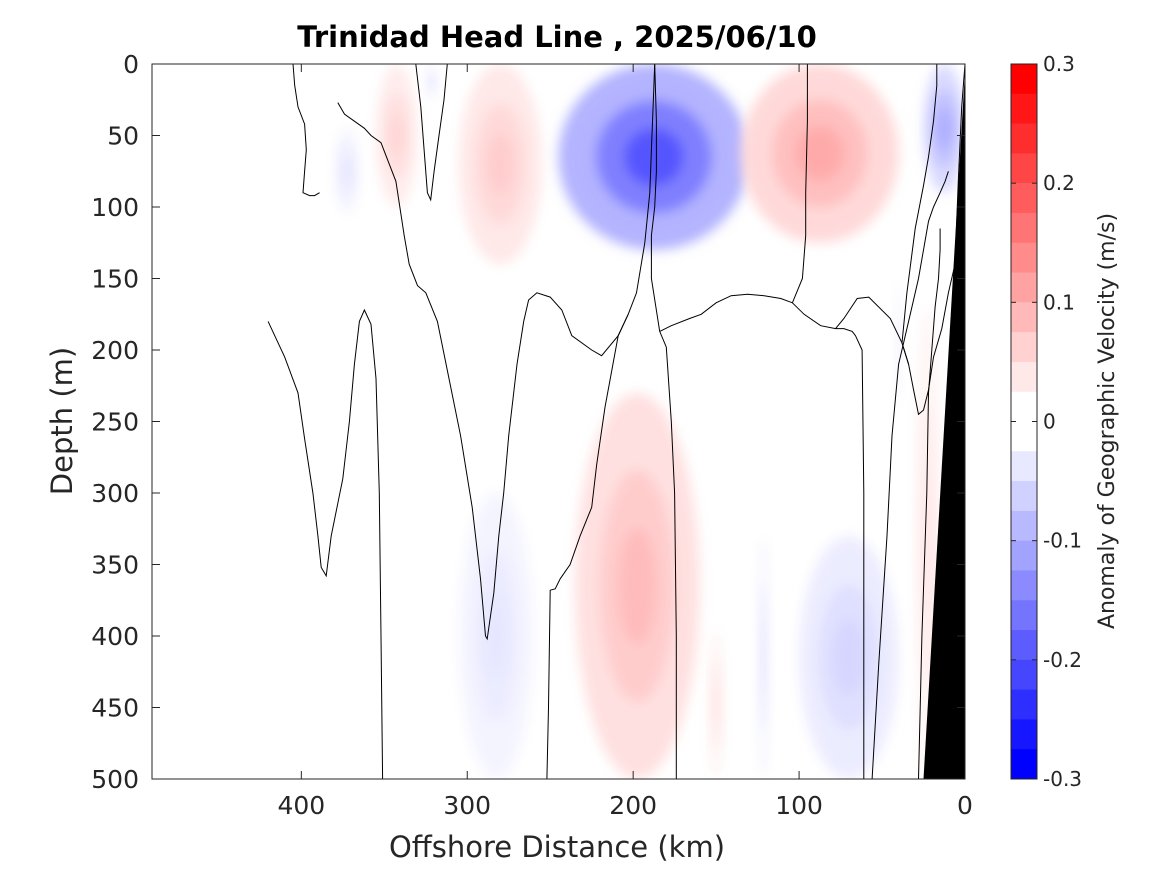  What do you see at coordinates (799, 805) in the screenshot?
I see `x-tick-label: 100` at bounding box center [799, 805].